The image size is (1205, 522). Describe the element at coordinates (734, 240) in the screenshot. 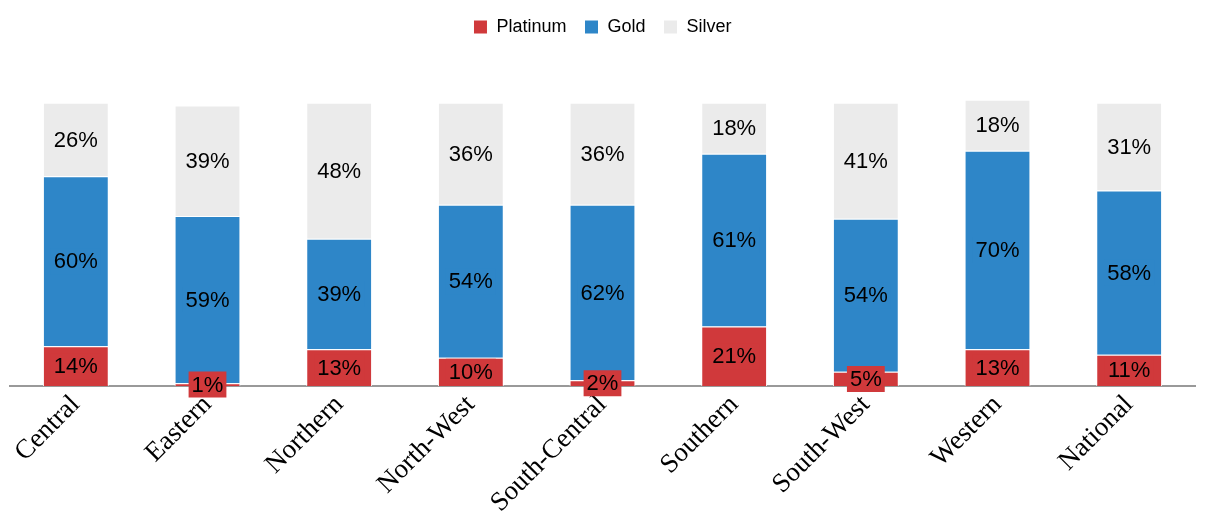

I see `data-label: 61%` at that location.